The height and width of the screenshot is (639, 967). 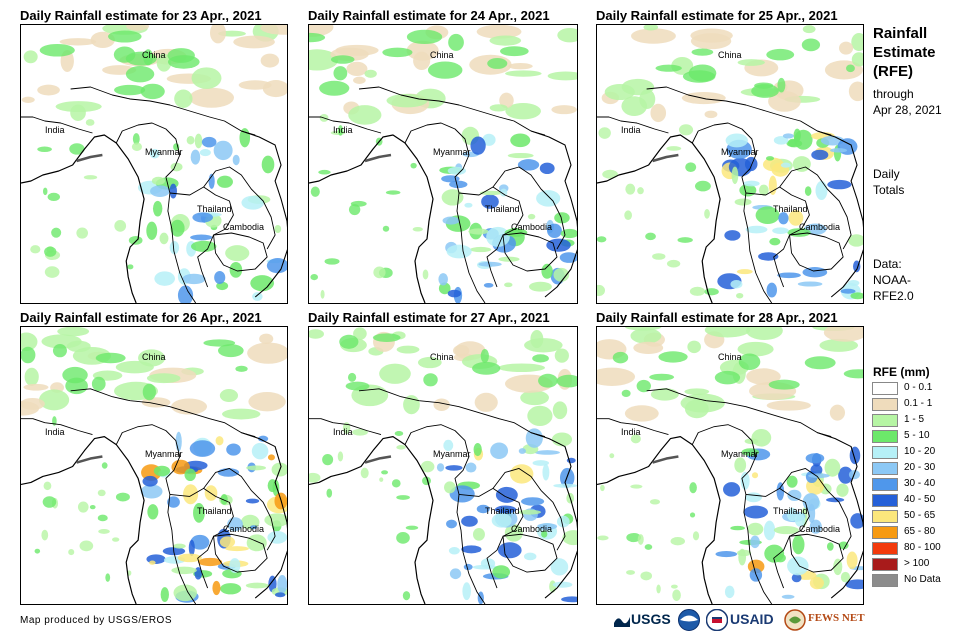 I want to click on noaa-logo, so click(x=690, y=620).